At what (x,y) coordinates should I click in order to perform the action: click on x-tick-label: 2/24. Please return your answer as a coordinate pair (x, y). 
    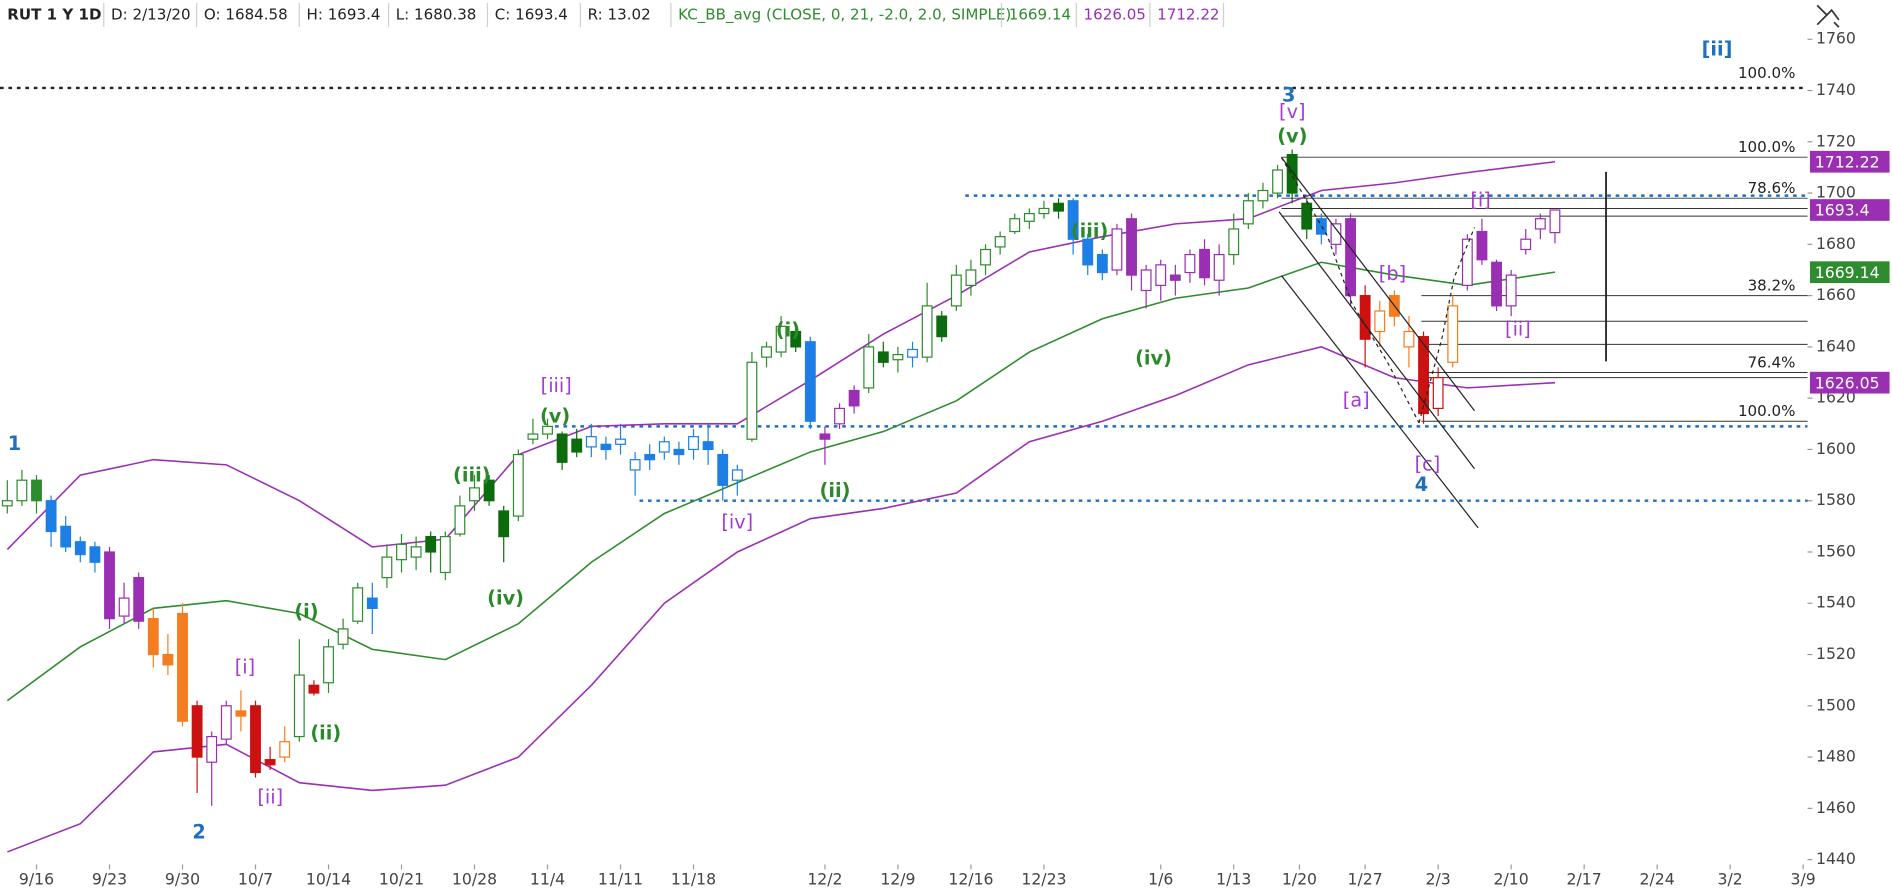
    Looking at the image, I should click on (1657, 879).